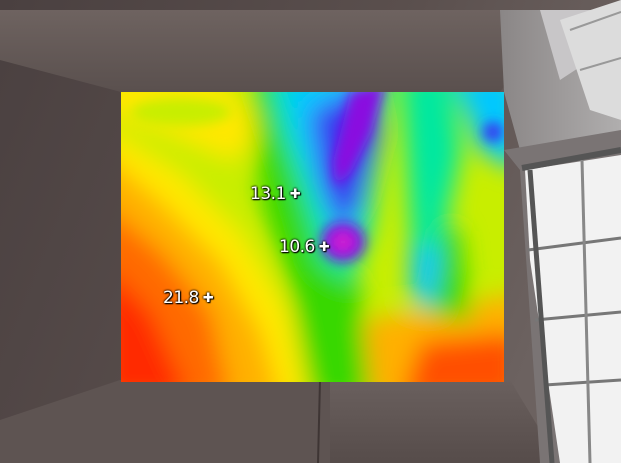  I want to click on temperature-marker: 10.6 ✚, so click(304, 247).